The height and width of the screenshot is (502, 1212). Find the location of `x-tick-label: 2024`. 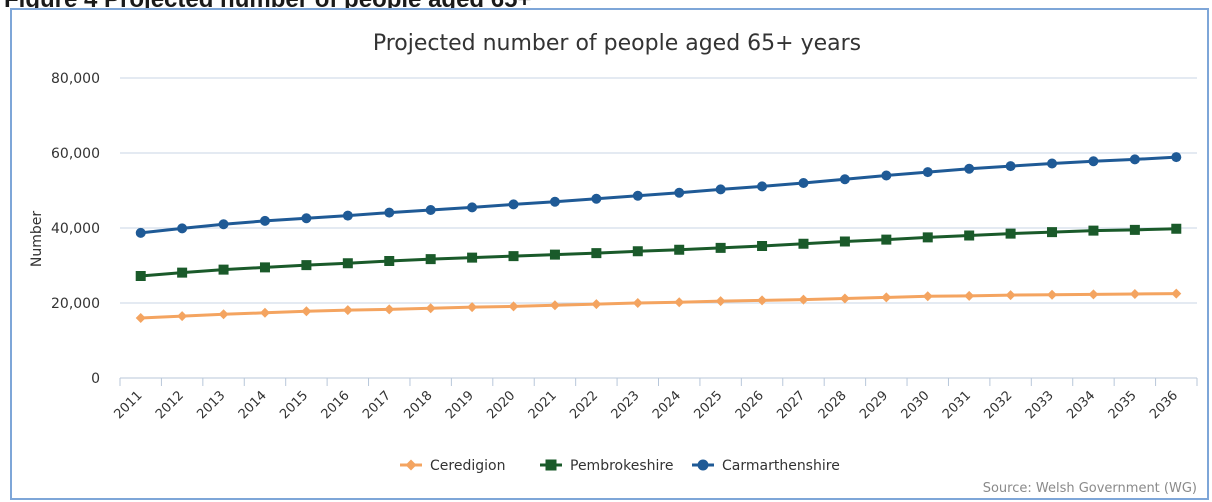

x-tick-label: 2024 is located at coordinates (667, 405).